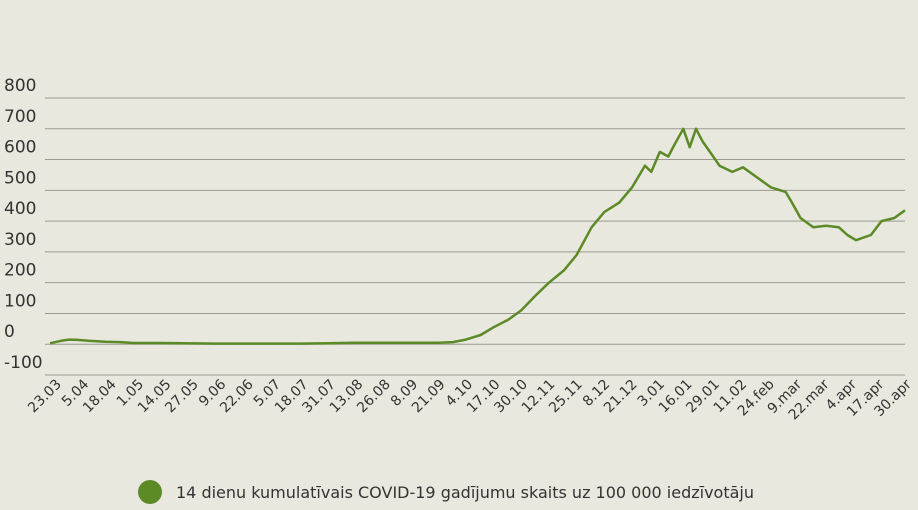  Describe the element at coordinates (20, 86) in the screenshot. I see `y-tick-label: 800` at that location.